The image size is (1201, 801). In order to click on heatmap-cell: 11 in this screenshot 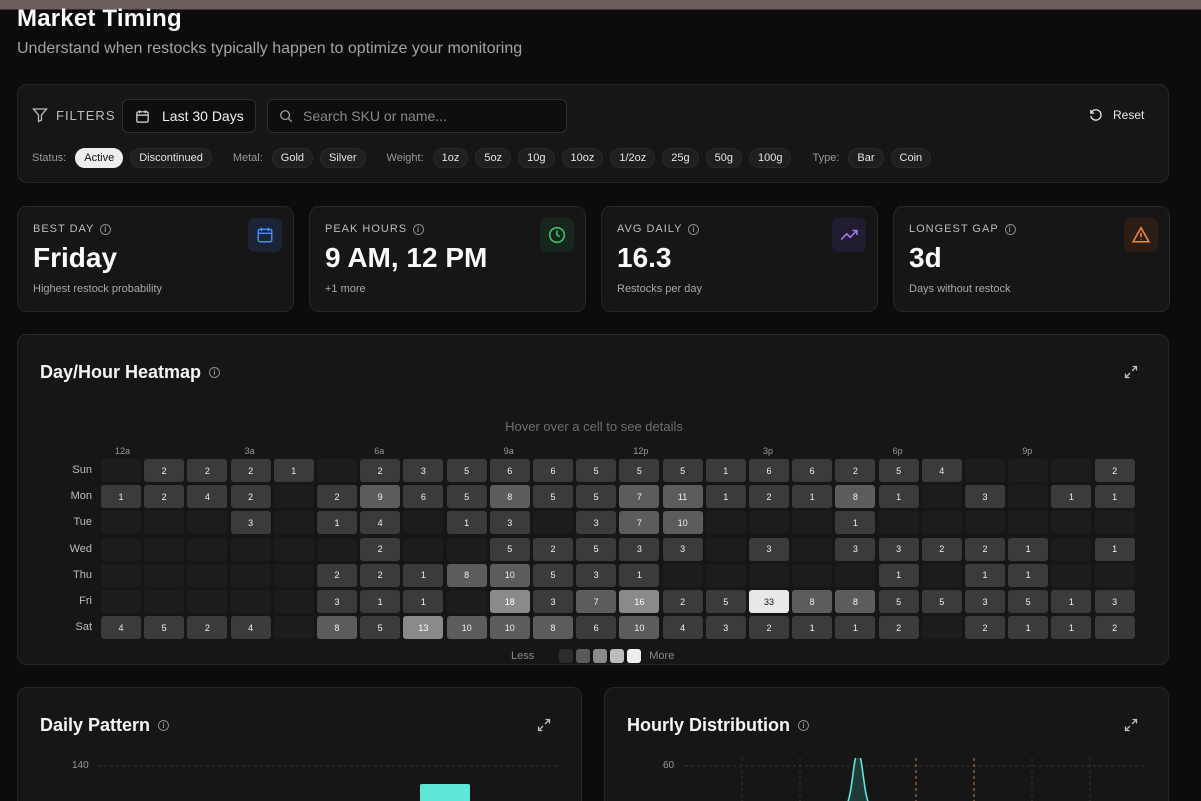, I will do `click(682, 497)`.